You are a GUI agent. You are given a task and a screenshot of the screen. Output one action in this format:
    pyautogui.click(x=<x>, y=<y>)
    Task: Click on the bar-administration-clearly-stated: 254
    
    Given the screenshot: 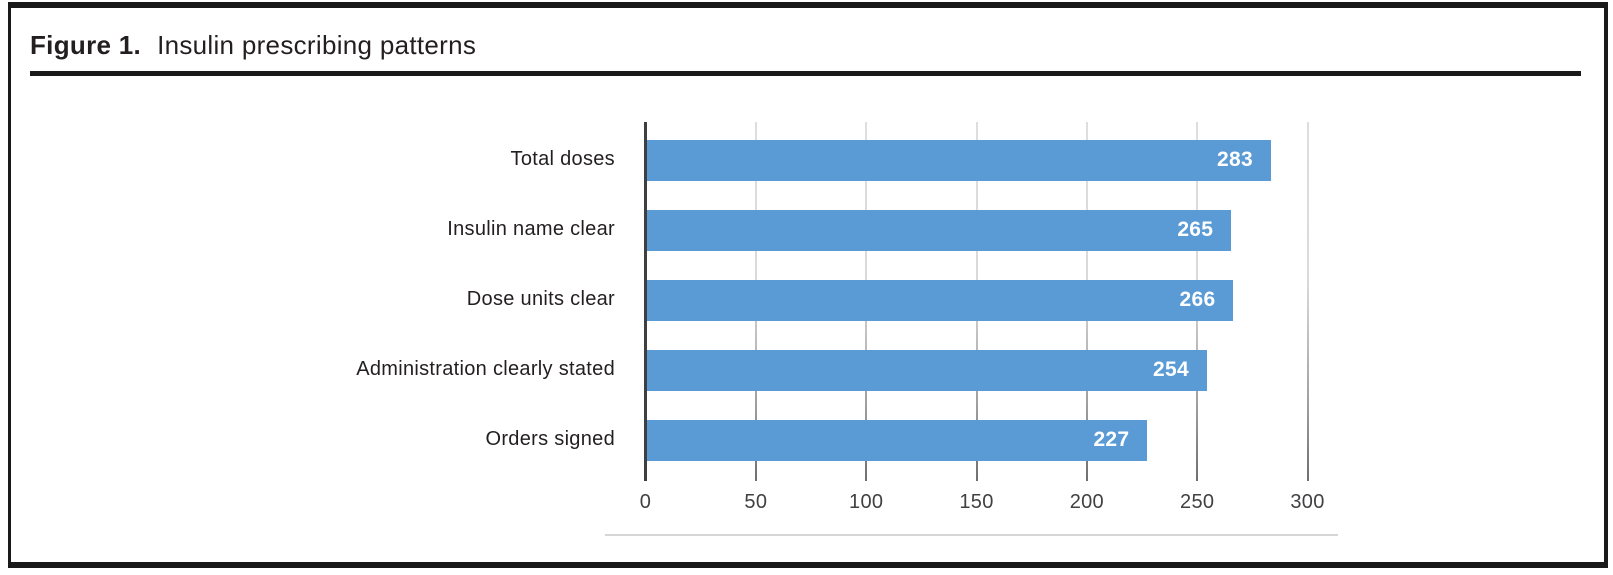 What is the action you would take?
    pyautogui.click(x=926, y=370)
    